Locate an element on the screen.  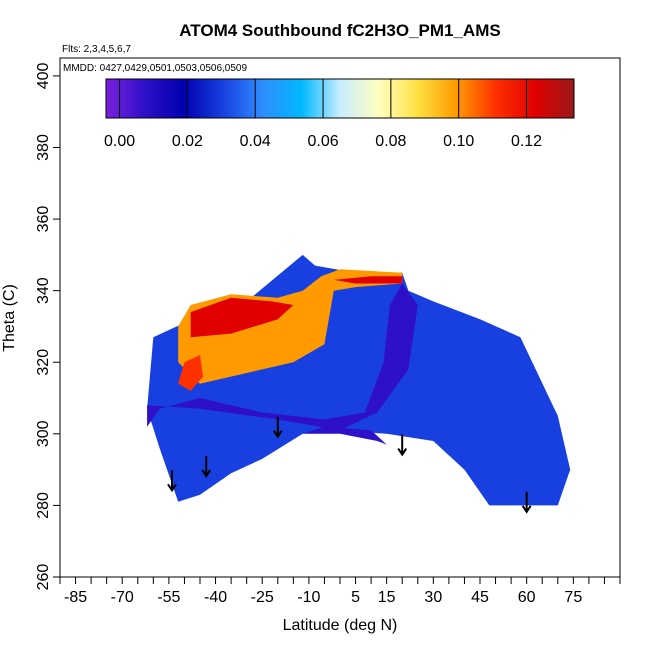
x-axis-label: Latitude (deg N) is located at coordinates (340, 625).